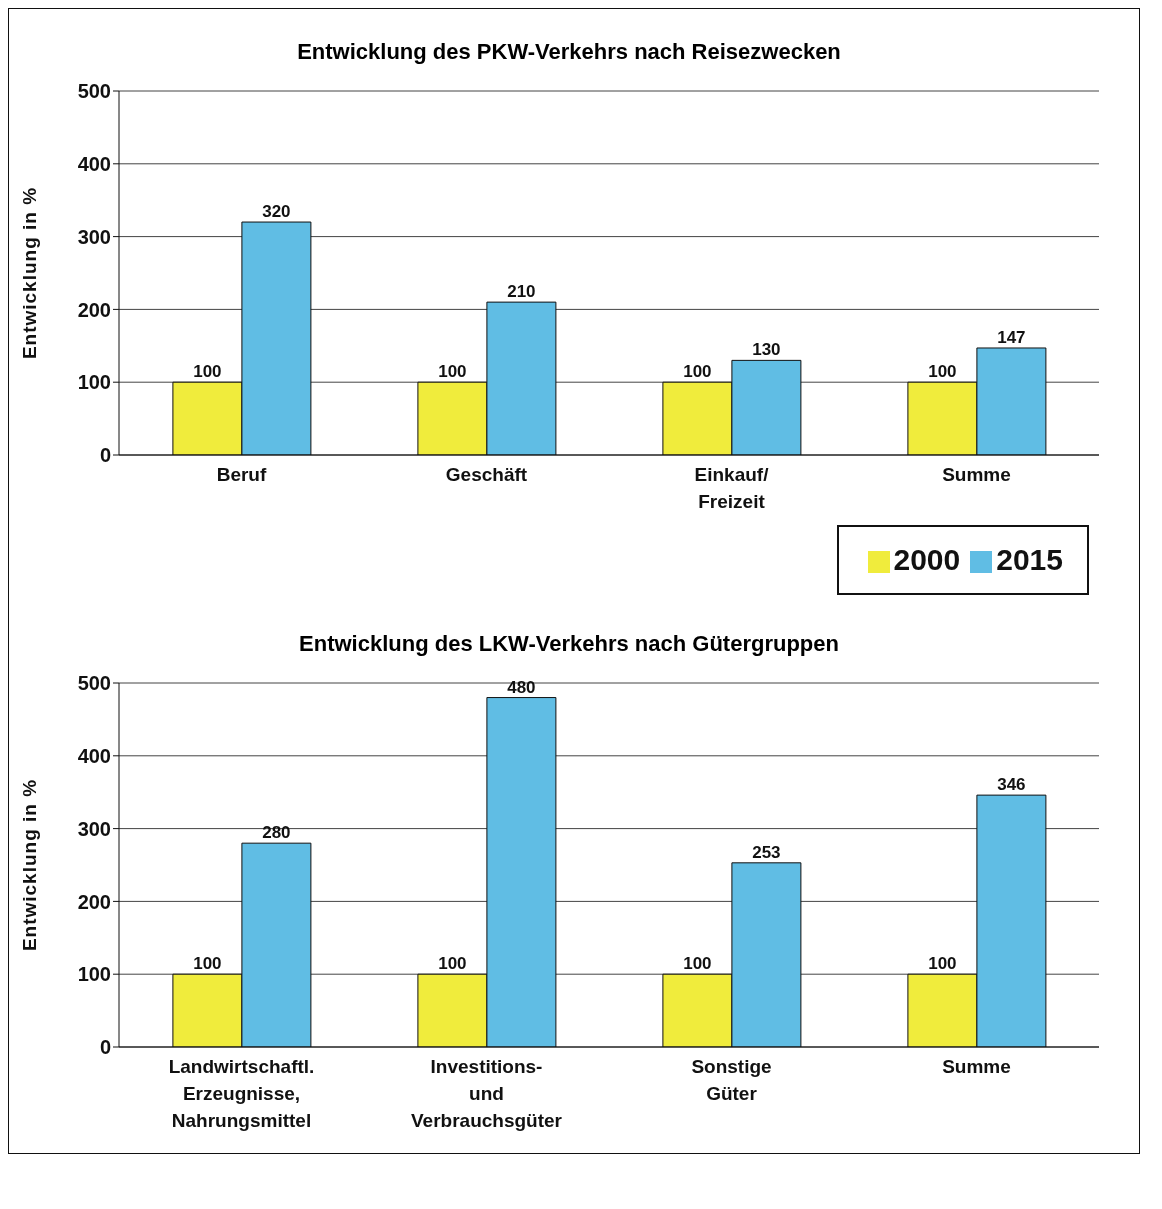  I want to click on chart-title: Entwicklung des LKW-Verkehrs nach Gütergruppen, so click(569, 644).